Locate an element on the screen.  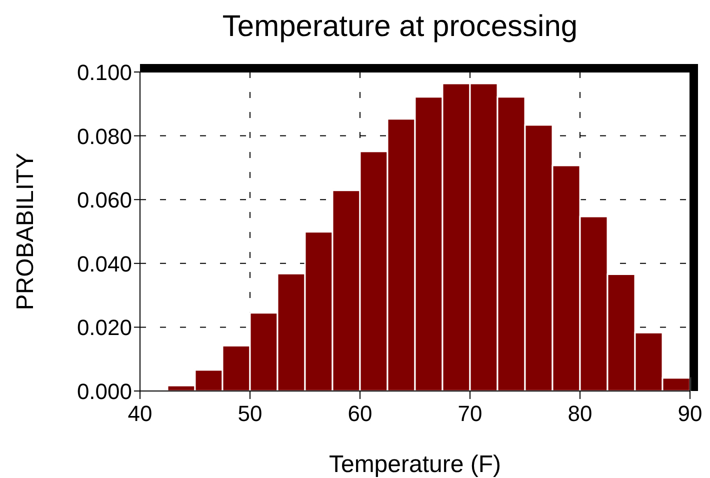
y-tick-label: 0.080 is located at coordinates (104, 136).